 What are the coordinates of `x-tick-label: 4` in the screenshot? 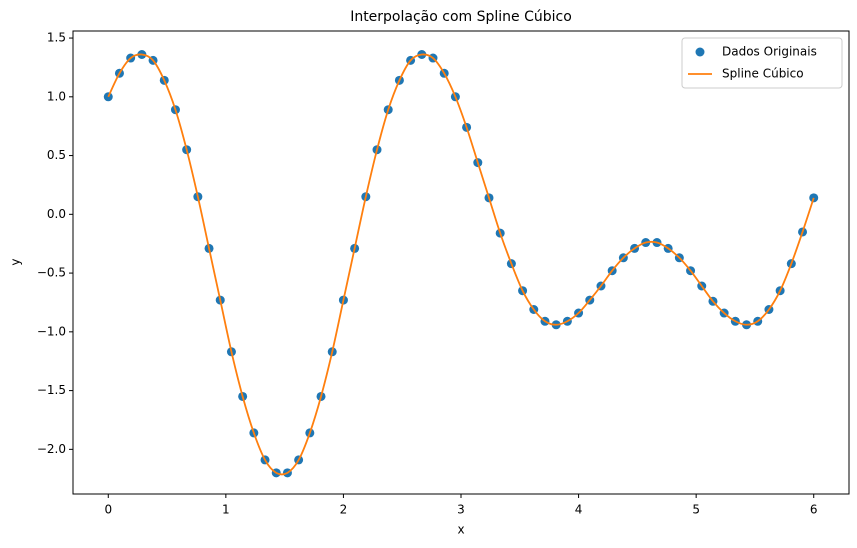 It's located at (579, 510).